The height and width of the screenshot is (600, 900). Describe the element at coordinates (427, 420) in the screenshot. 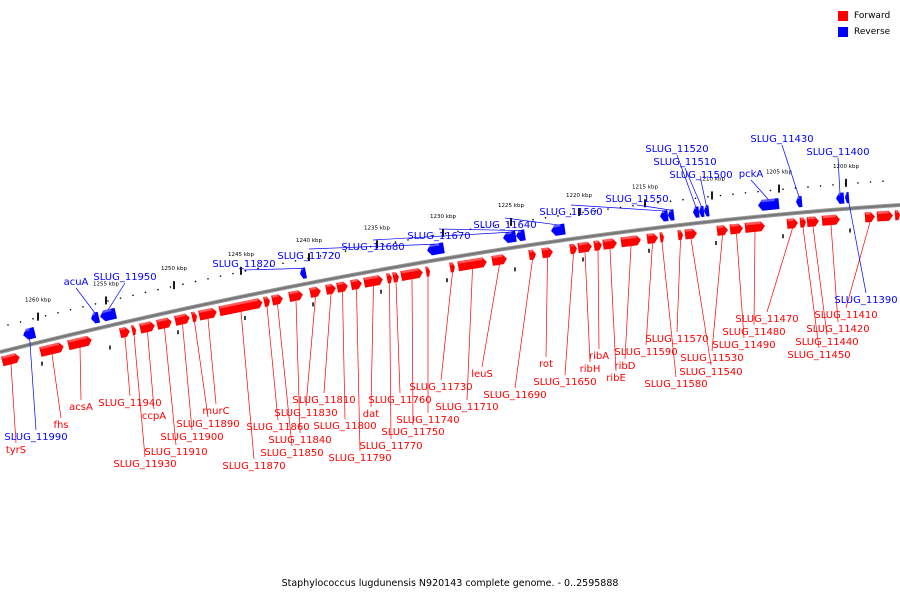

I see `gene-label-slug-11740: SLUG_11740` at that location.